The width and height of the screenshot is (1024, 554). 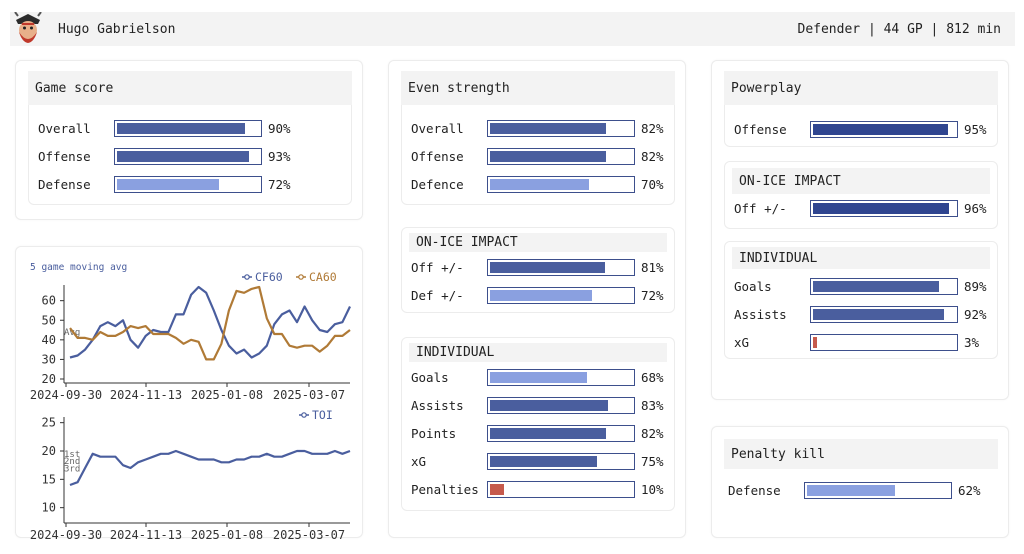 I want to click on stat-row: Offense 93%, so click(x=170, y=156).